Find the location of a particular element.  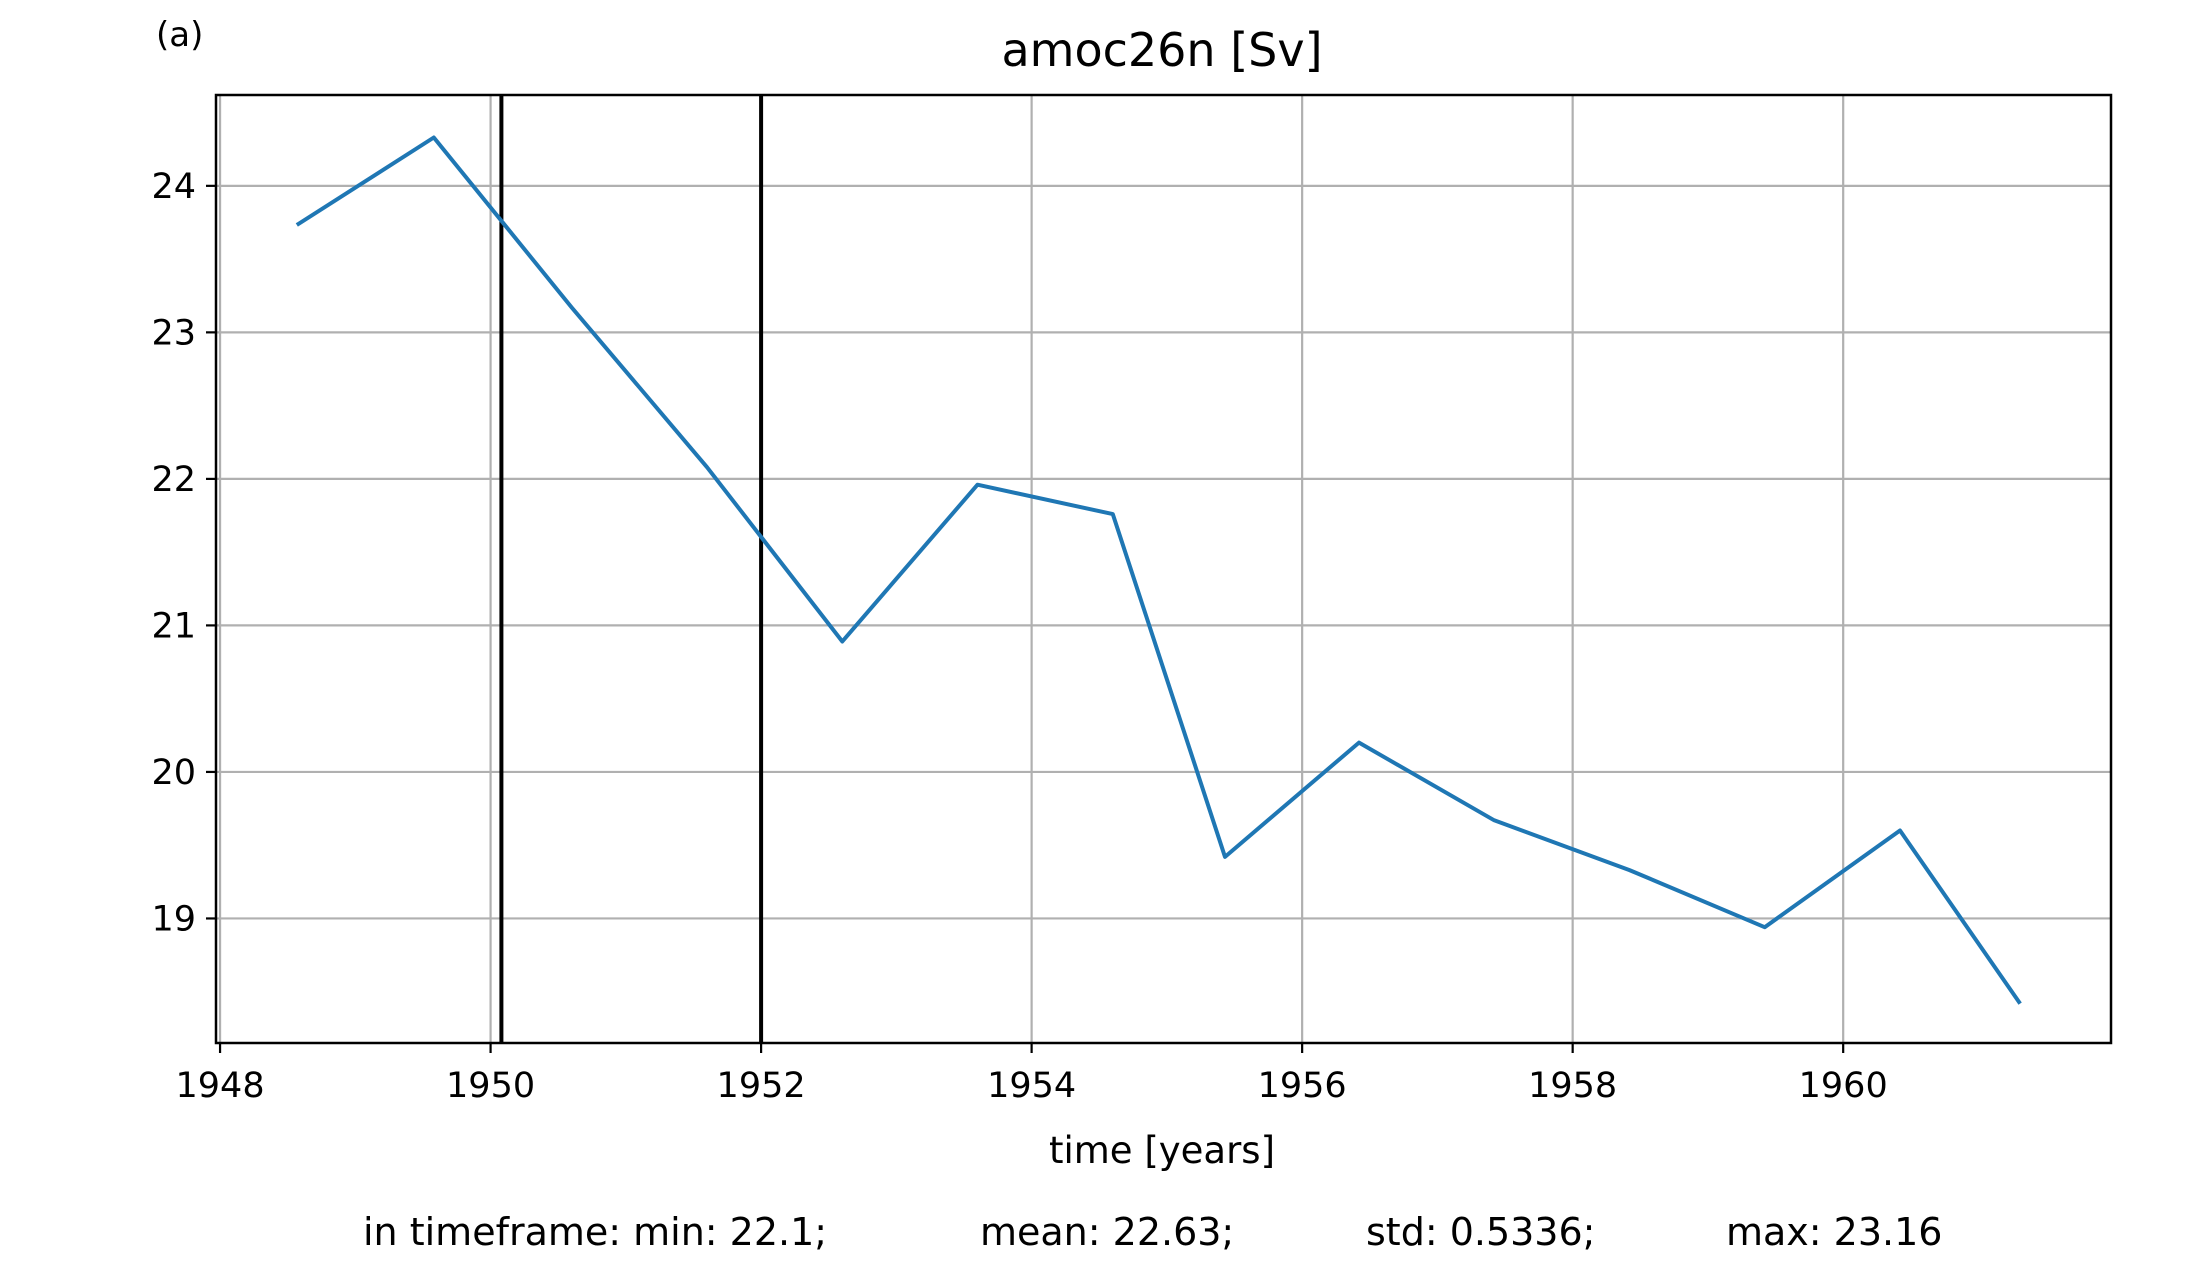

vertical-markers is located at coordinates (631, 569).